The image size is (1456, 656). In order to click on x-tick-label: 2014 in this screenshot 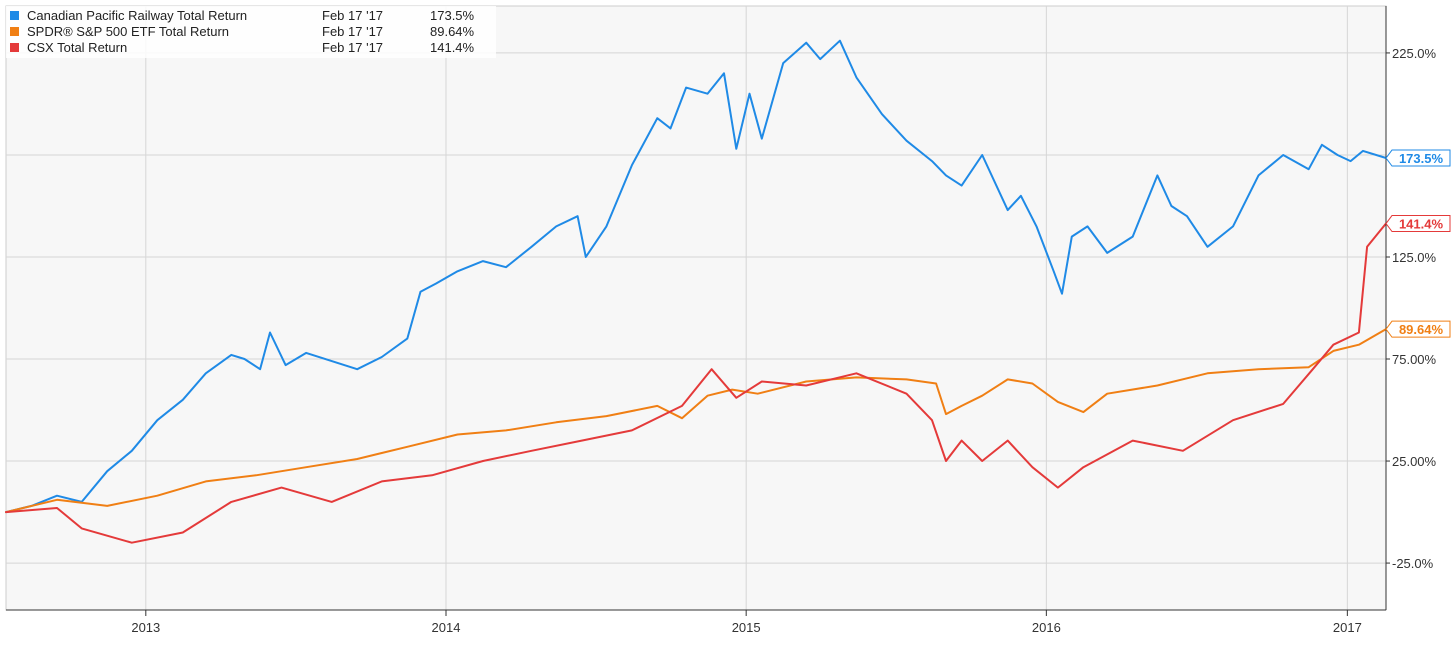, I will do `click(446, 627)`.